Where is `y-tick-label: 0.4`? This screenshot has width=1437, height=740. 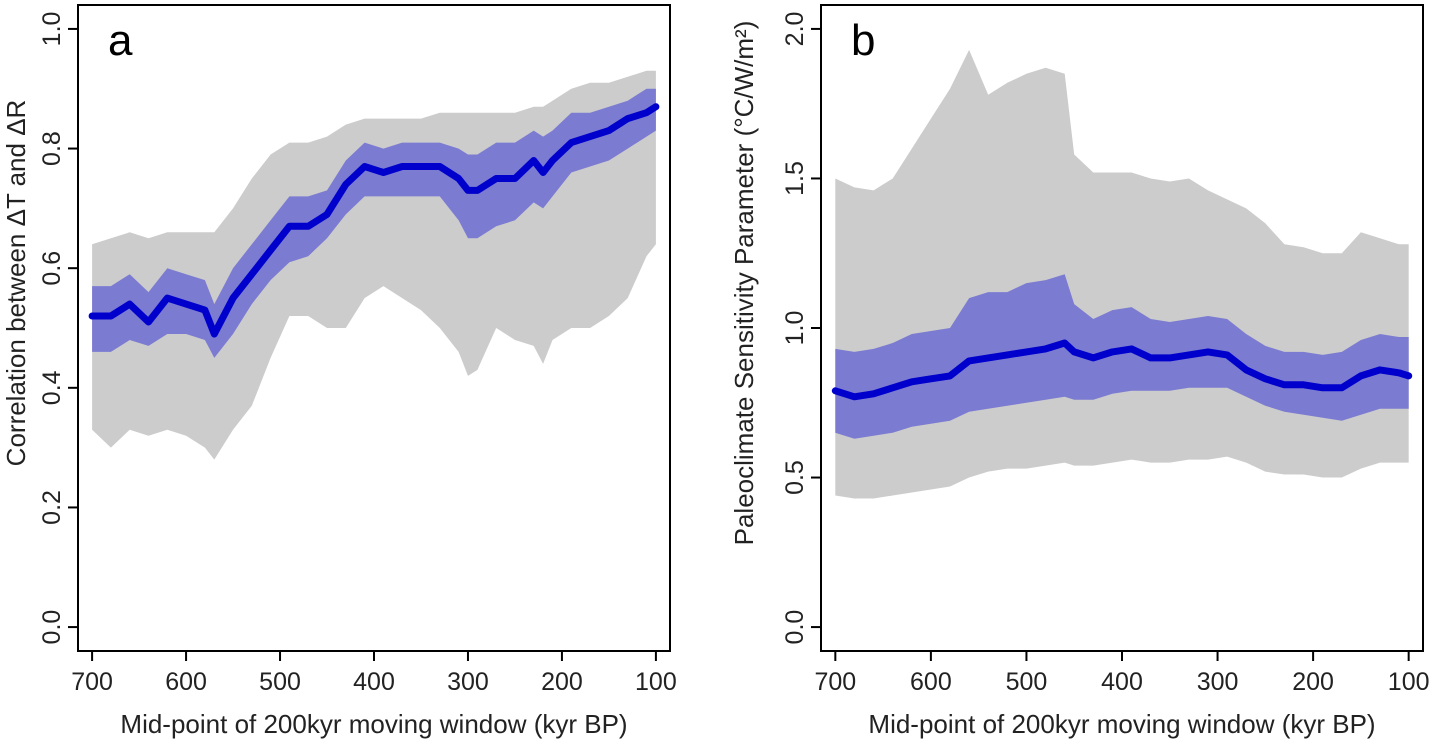 y-tick-label: 0.4 is located at coordinates (52, 387).